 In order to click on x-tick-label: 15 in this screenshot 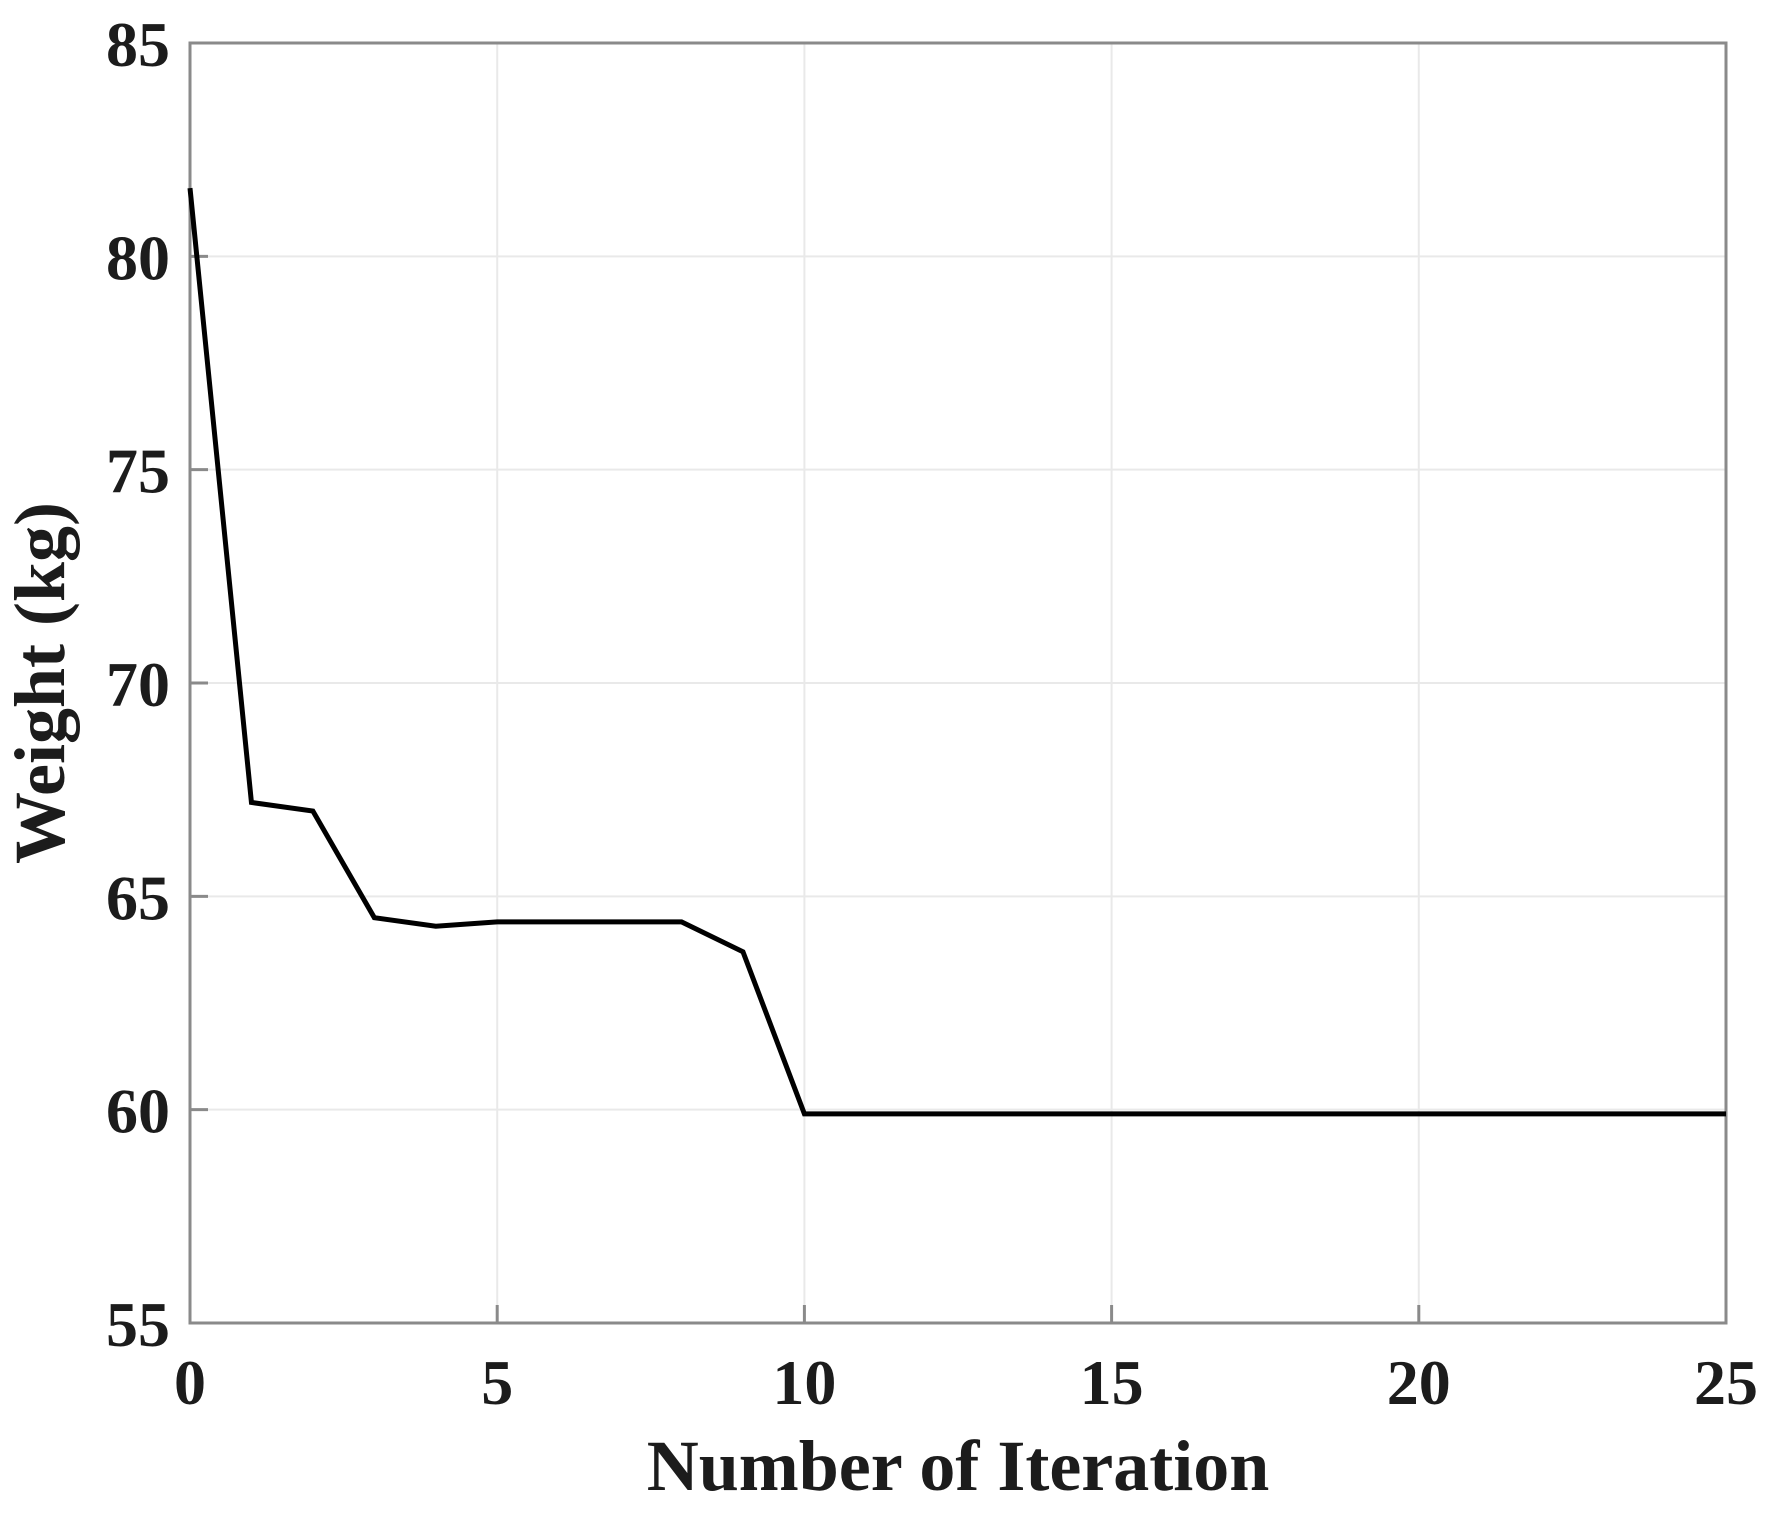, I will do `click(1112, 1382)`.